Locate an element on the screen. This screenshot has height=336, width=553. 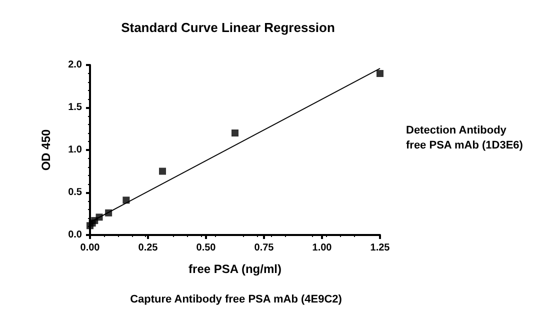
x-axis-title: free PSA (ng/ml) is located at coordinates (235, 269).